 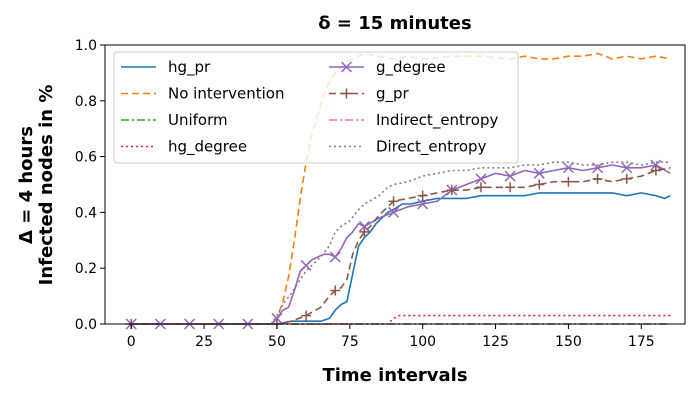 What do you see at coordinates (431, 147) in the screenshot?
I see `legend-label-direct-entropy: Direct_entropy` at bounding box center [431, 147].